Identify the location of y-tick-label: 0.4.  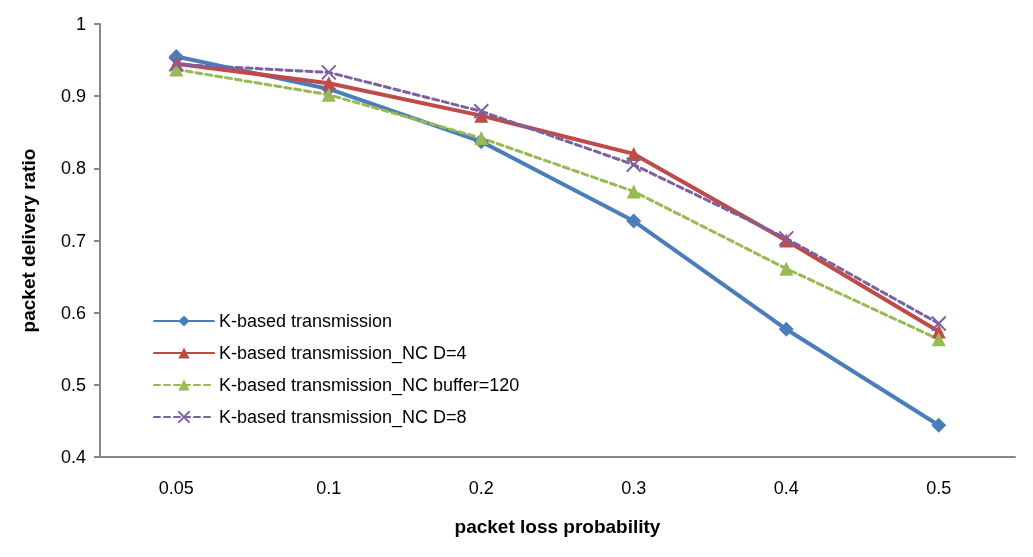
(73, 457).